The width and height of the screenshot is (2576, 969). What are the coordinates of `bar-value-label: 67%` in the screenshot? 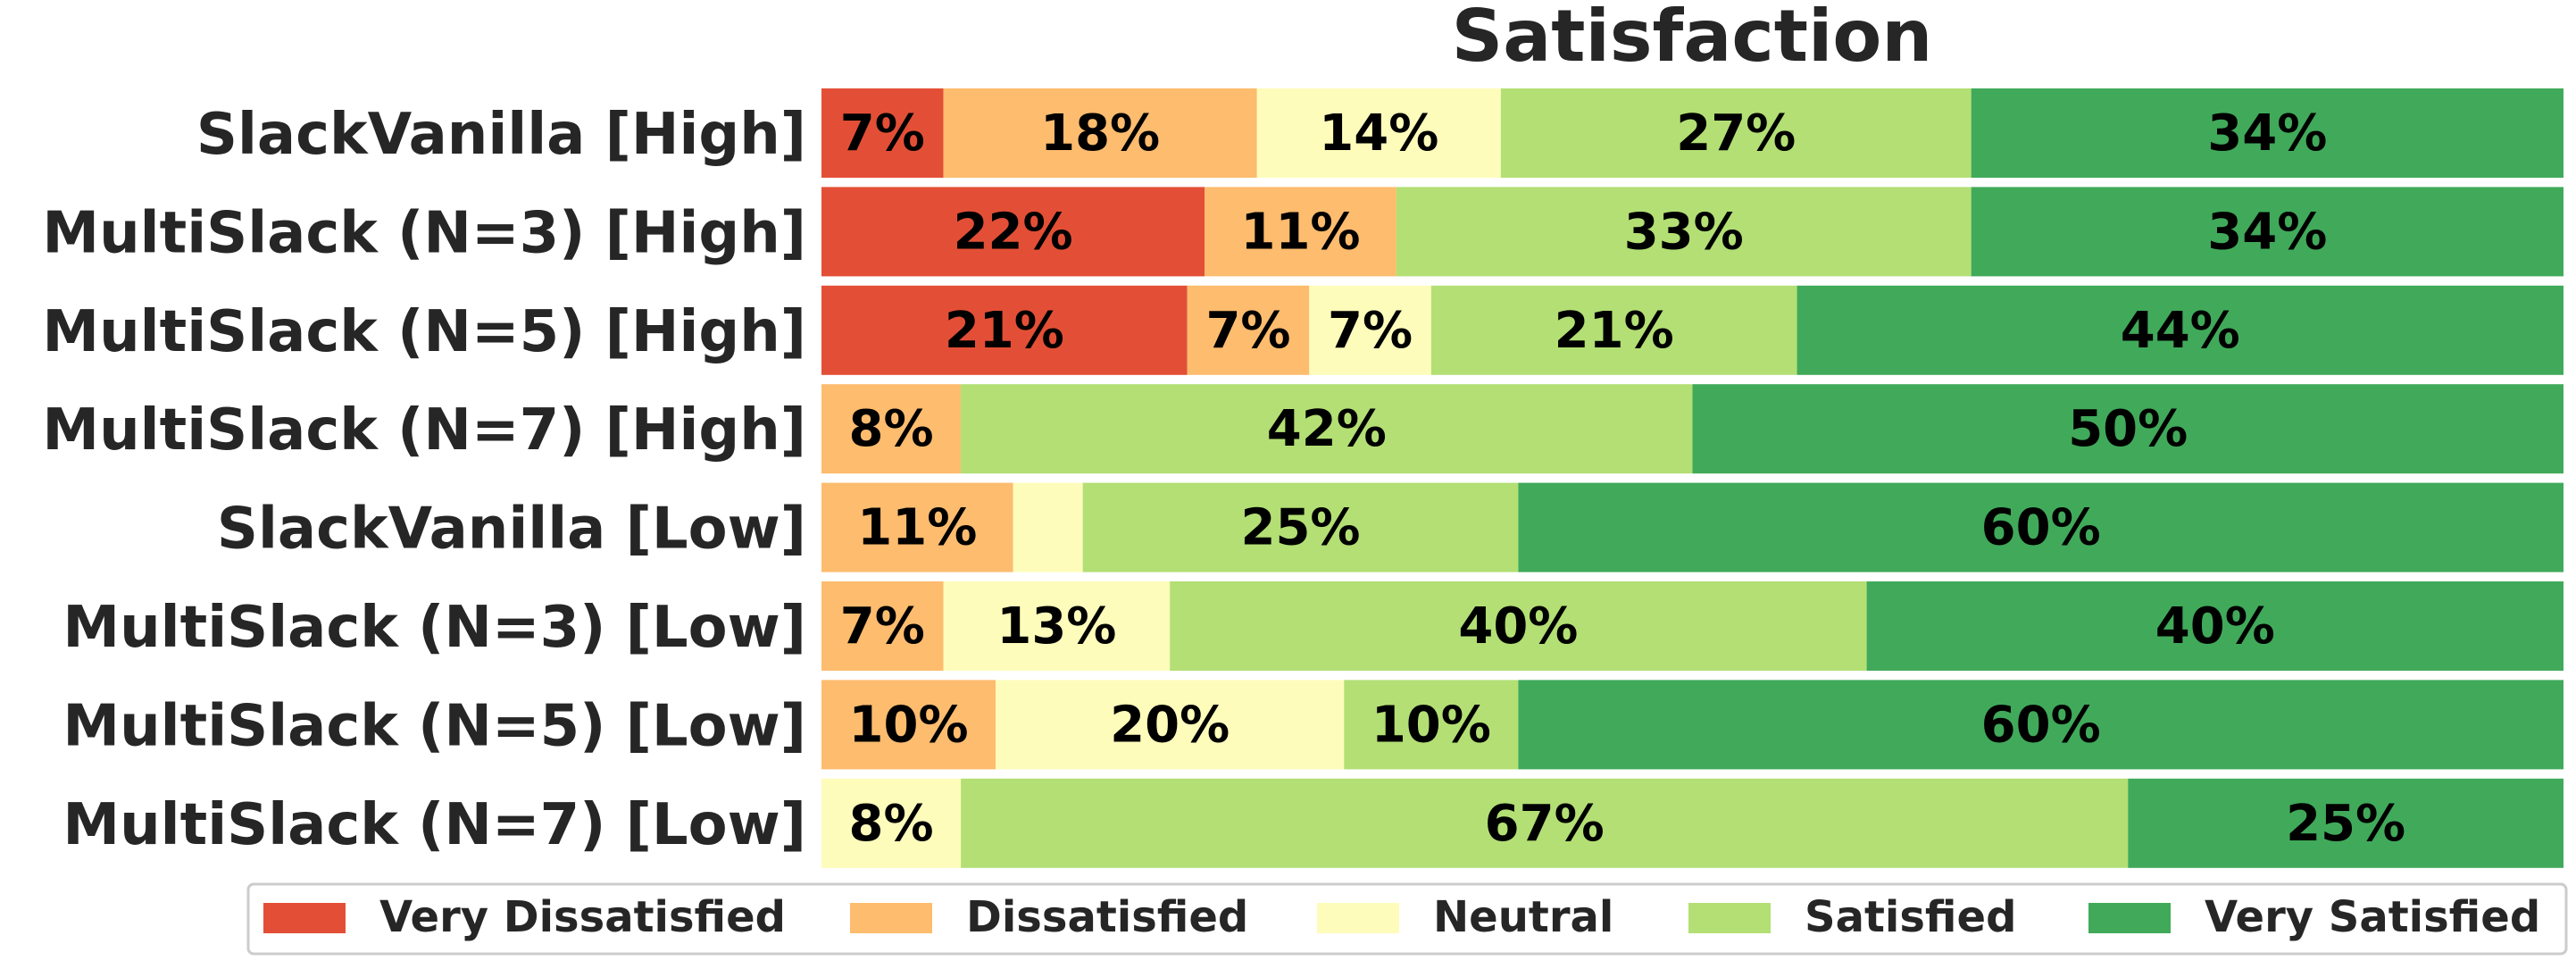 It's located at (1545, 824).